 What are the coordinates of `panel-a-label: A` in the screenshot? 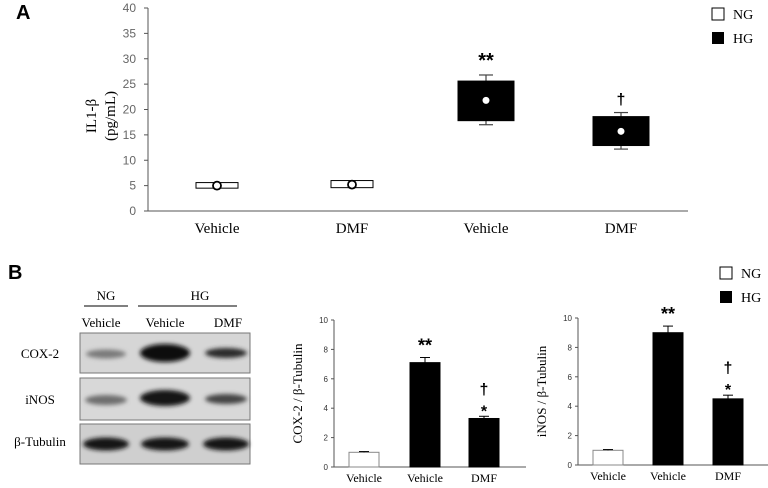 It's located at (23, 13).